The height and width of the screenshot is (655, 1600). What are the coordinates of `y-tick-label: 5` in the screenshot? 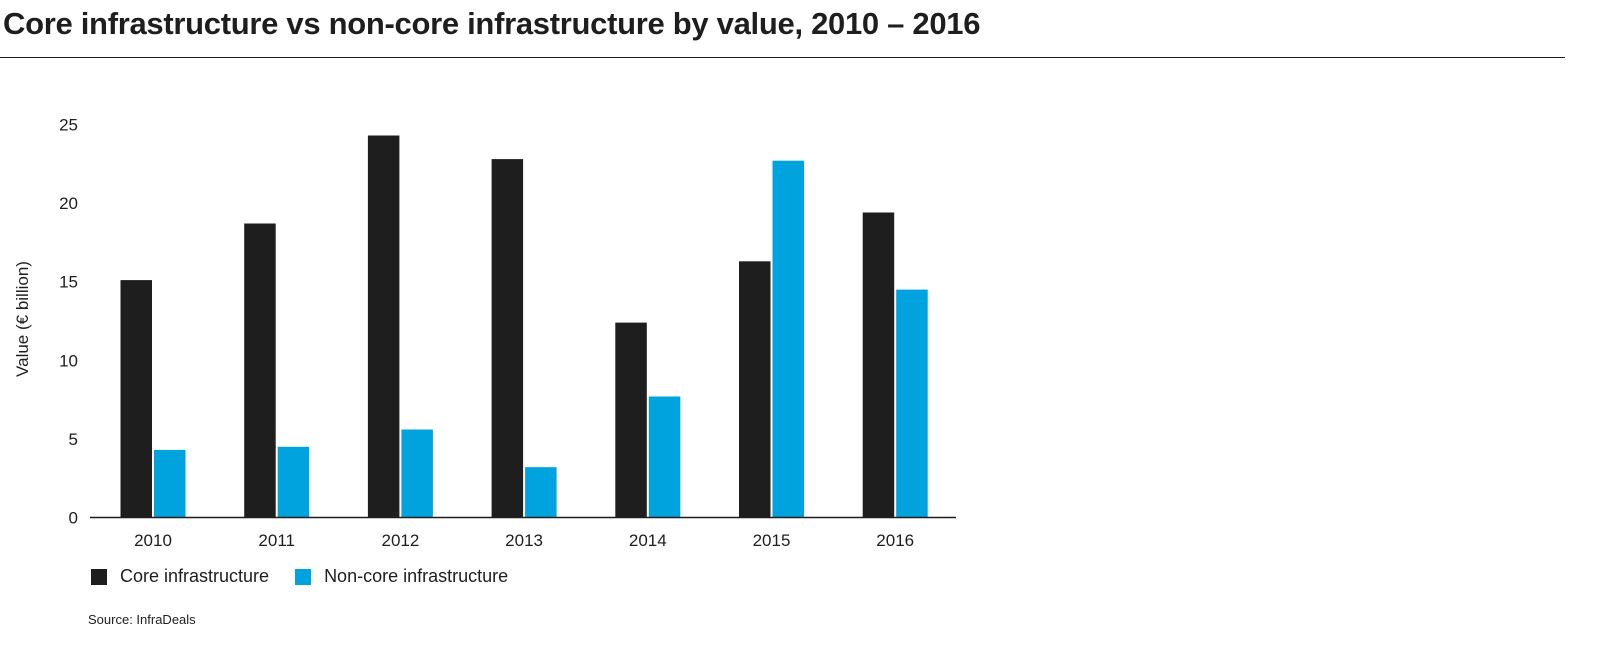 It's located at (73, 439).